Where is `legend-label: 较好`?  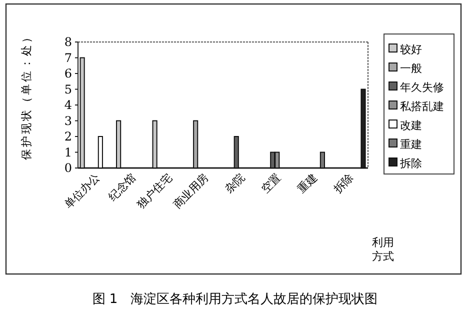
legend-label: 较好 is located at coordinates (411, 49).